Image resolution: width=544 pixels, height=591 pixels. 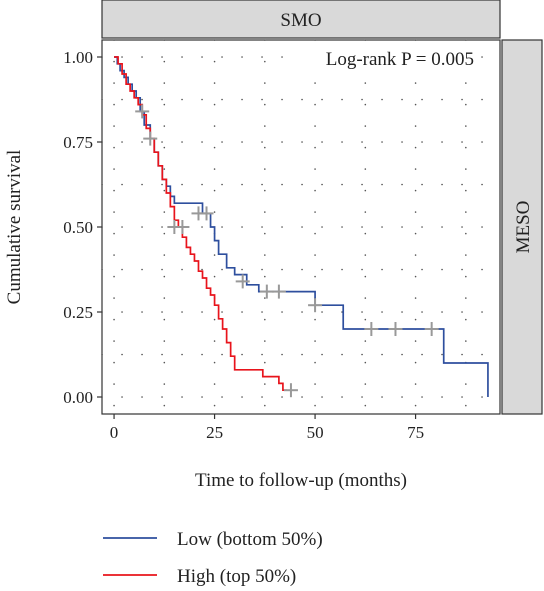 I want to click on facet-strip-top, so click(x=301, y=19).